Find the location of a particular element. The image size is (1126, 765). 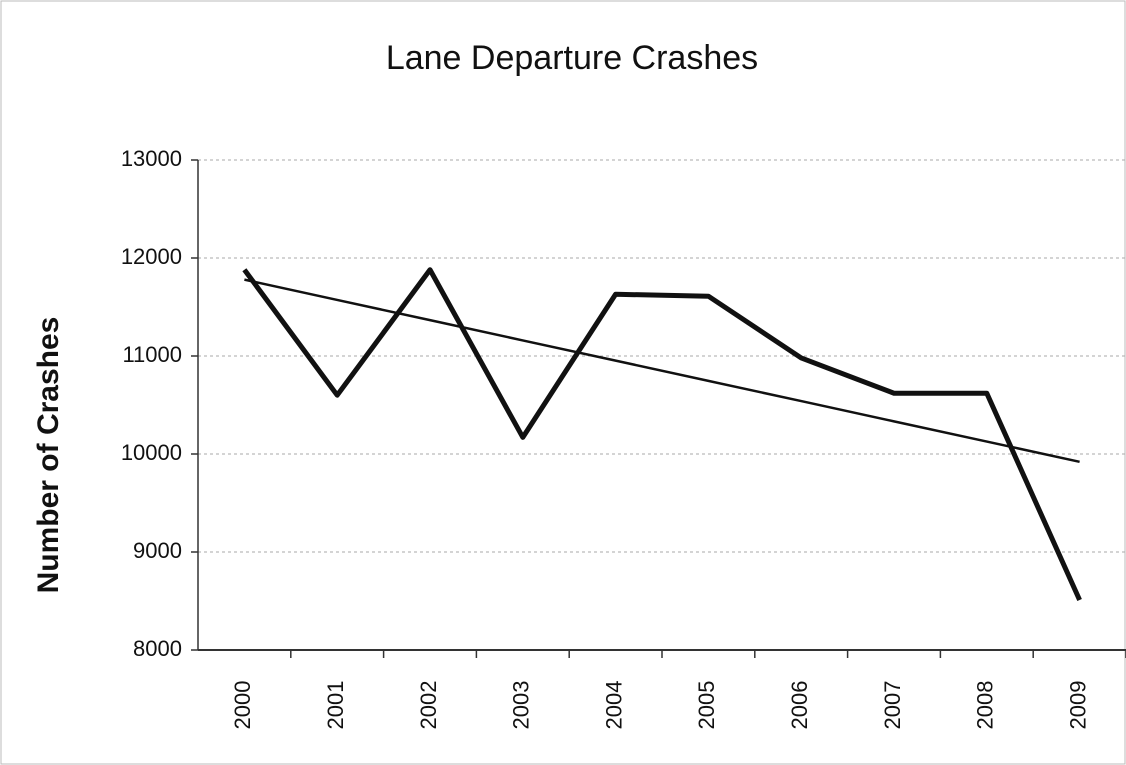

y-tick-label: 8000 is located at coordinates (157, 648).